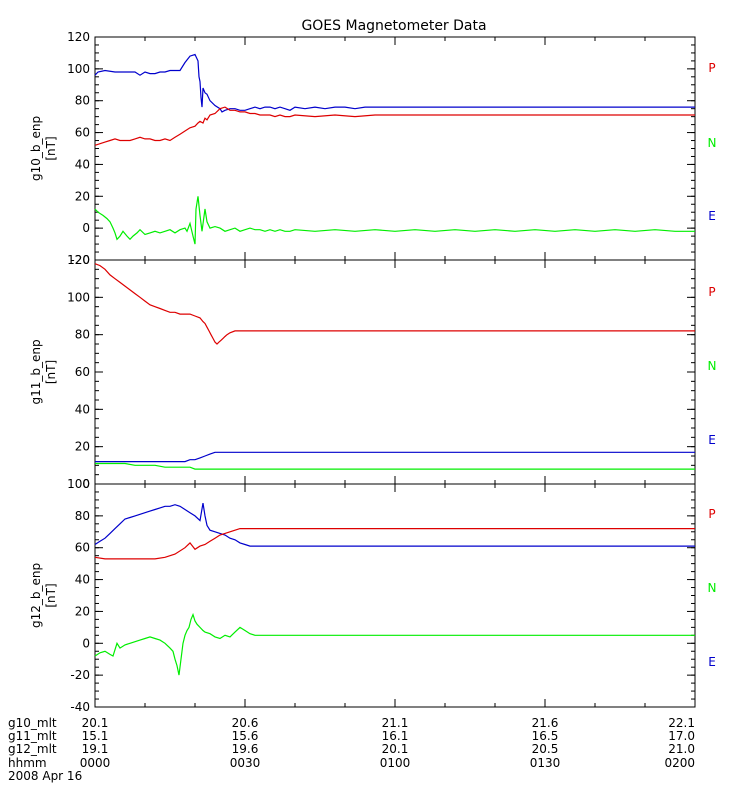 The image size is (750, 800). Describe the element at coordinates (95, 723) in the screenshot. I see `x-tick-label-g10_mlt: 20.1` at that location.